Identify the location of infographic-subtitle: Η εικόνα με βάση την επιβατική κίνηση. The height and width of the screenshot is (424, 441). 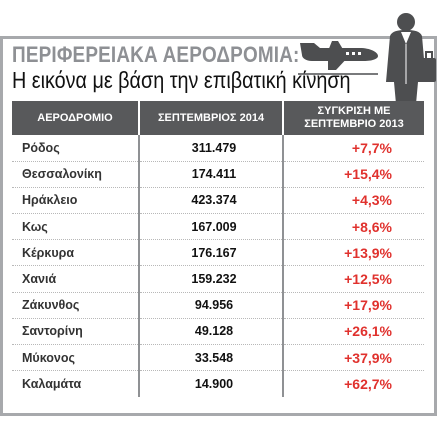
(181, 80).